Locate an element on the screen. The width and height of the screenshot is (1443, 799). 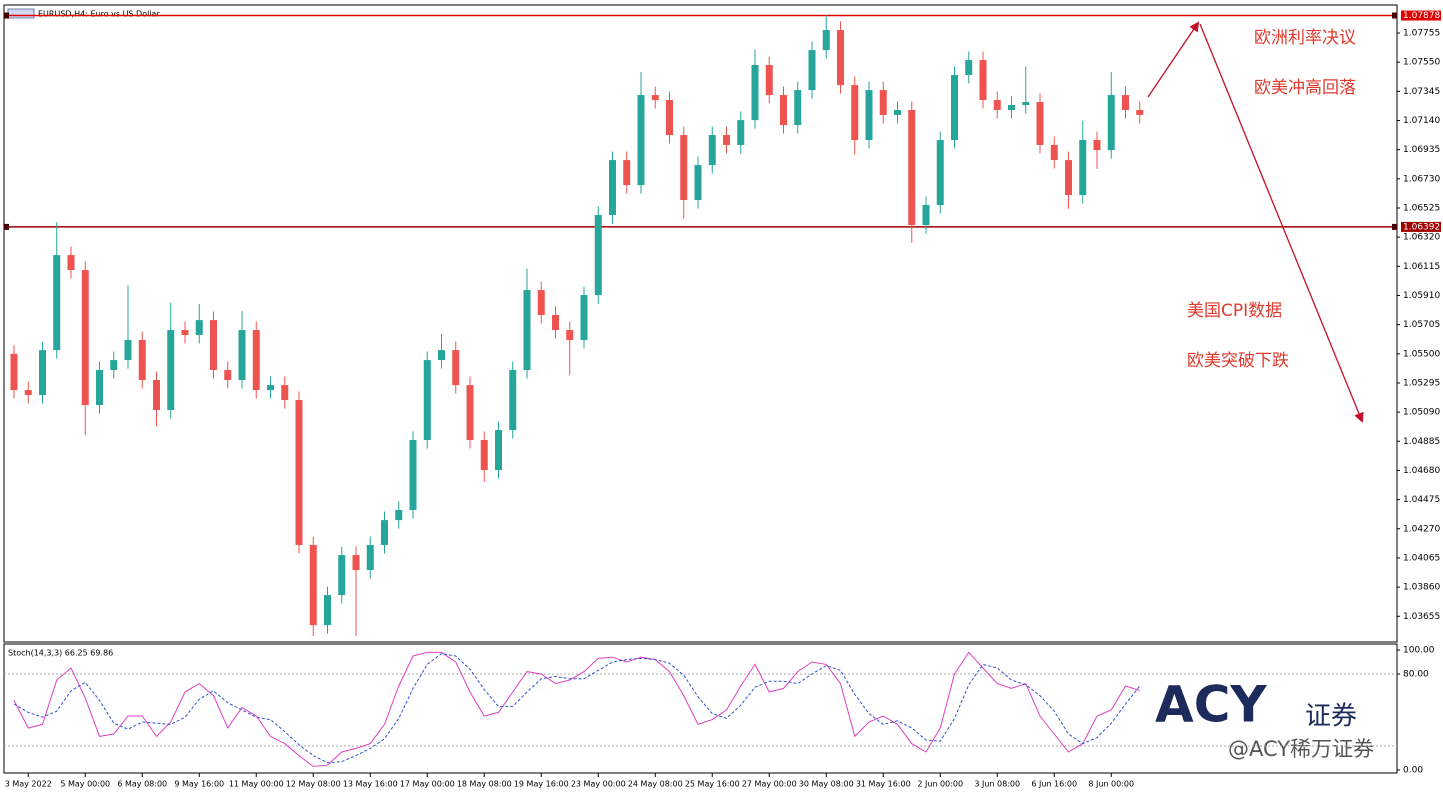
x-tick-label: 18 May 08:00 is located at coordinates (484, 784).